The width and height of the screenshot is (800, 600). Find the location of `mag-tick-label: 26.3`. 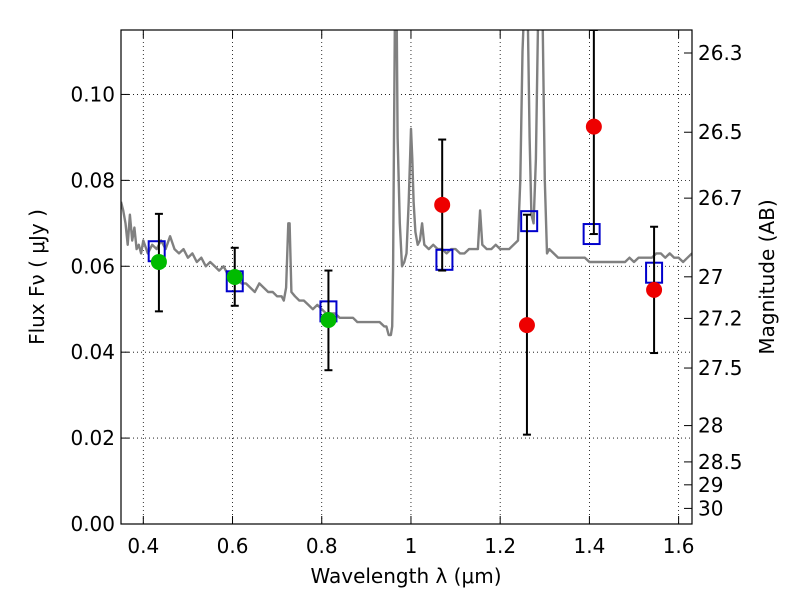

mag-tick-label: 26.3 is located at coordinates (720, 53).